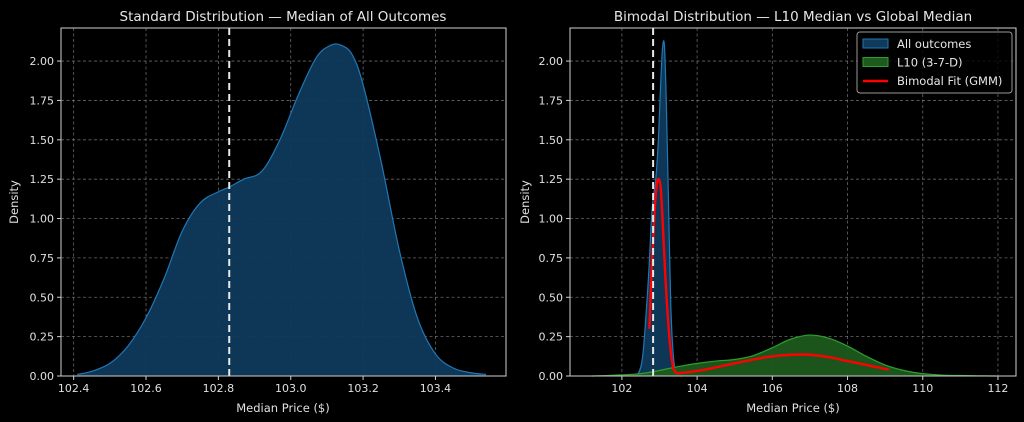 This screenshot has height=422, width=1024. What do you see at coordinates (14, 202) in the screenshot?
I see `left-ylabel: Density` at bounding box center [14, 202].